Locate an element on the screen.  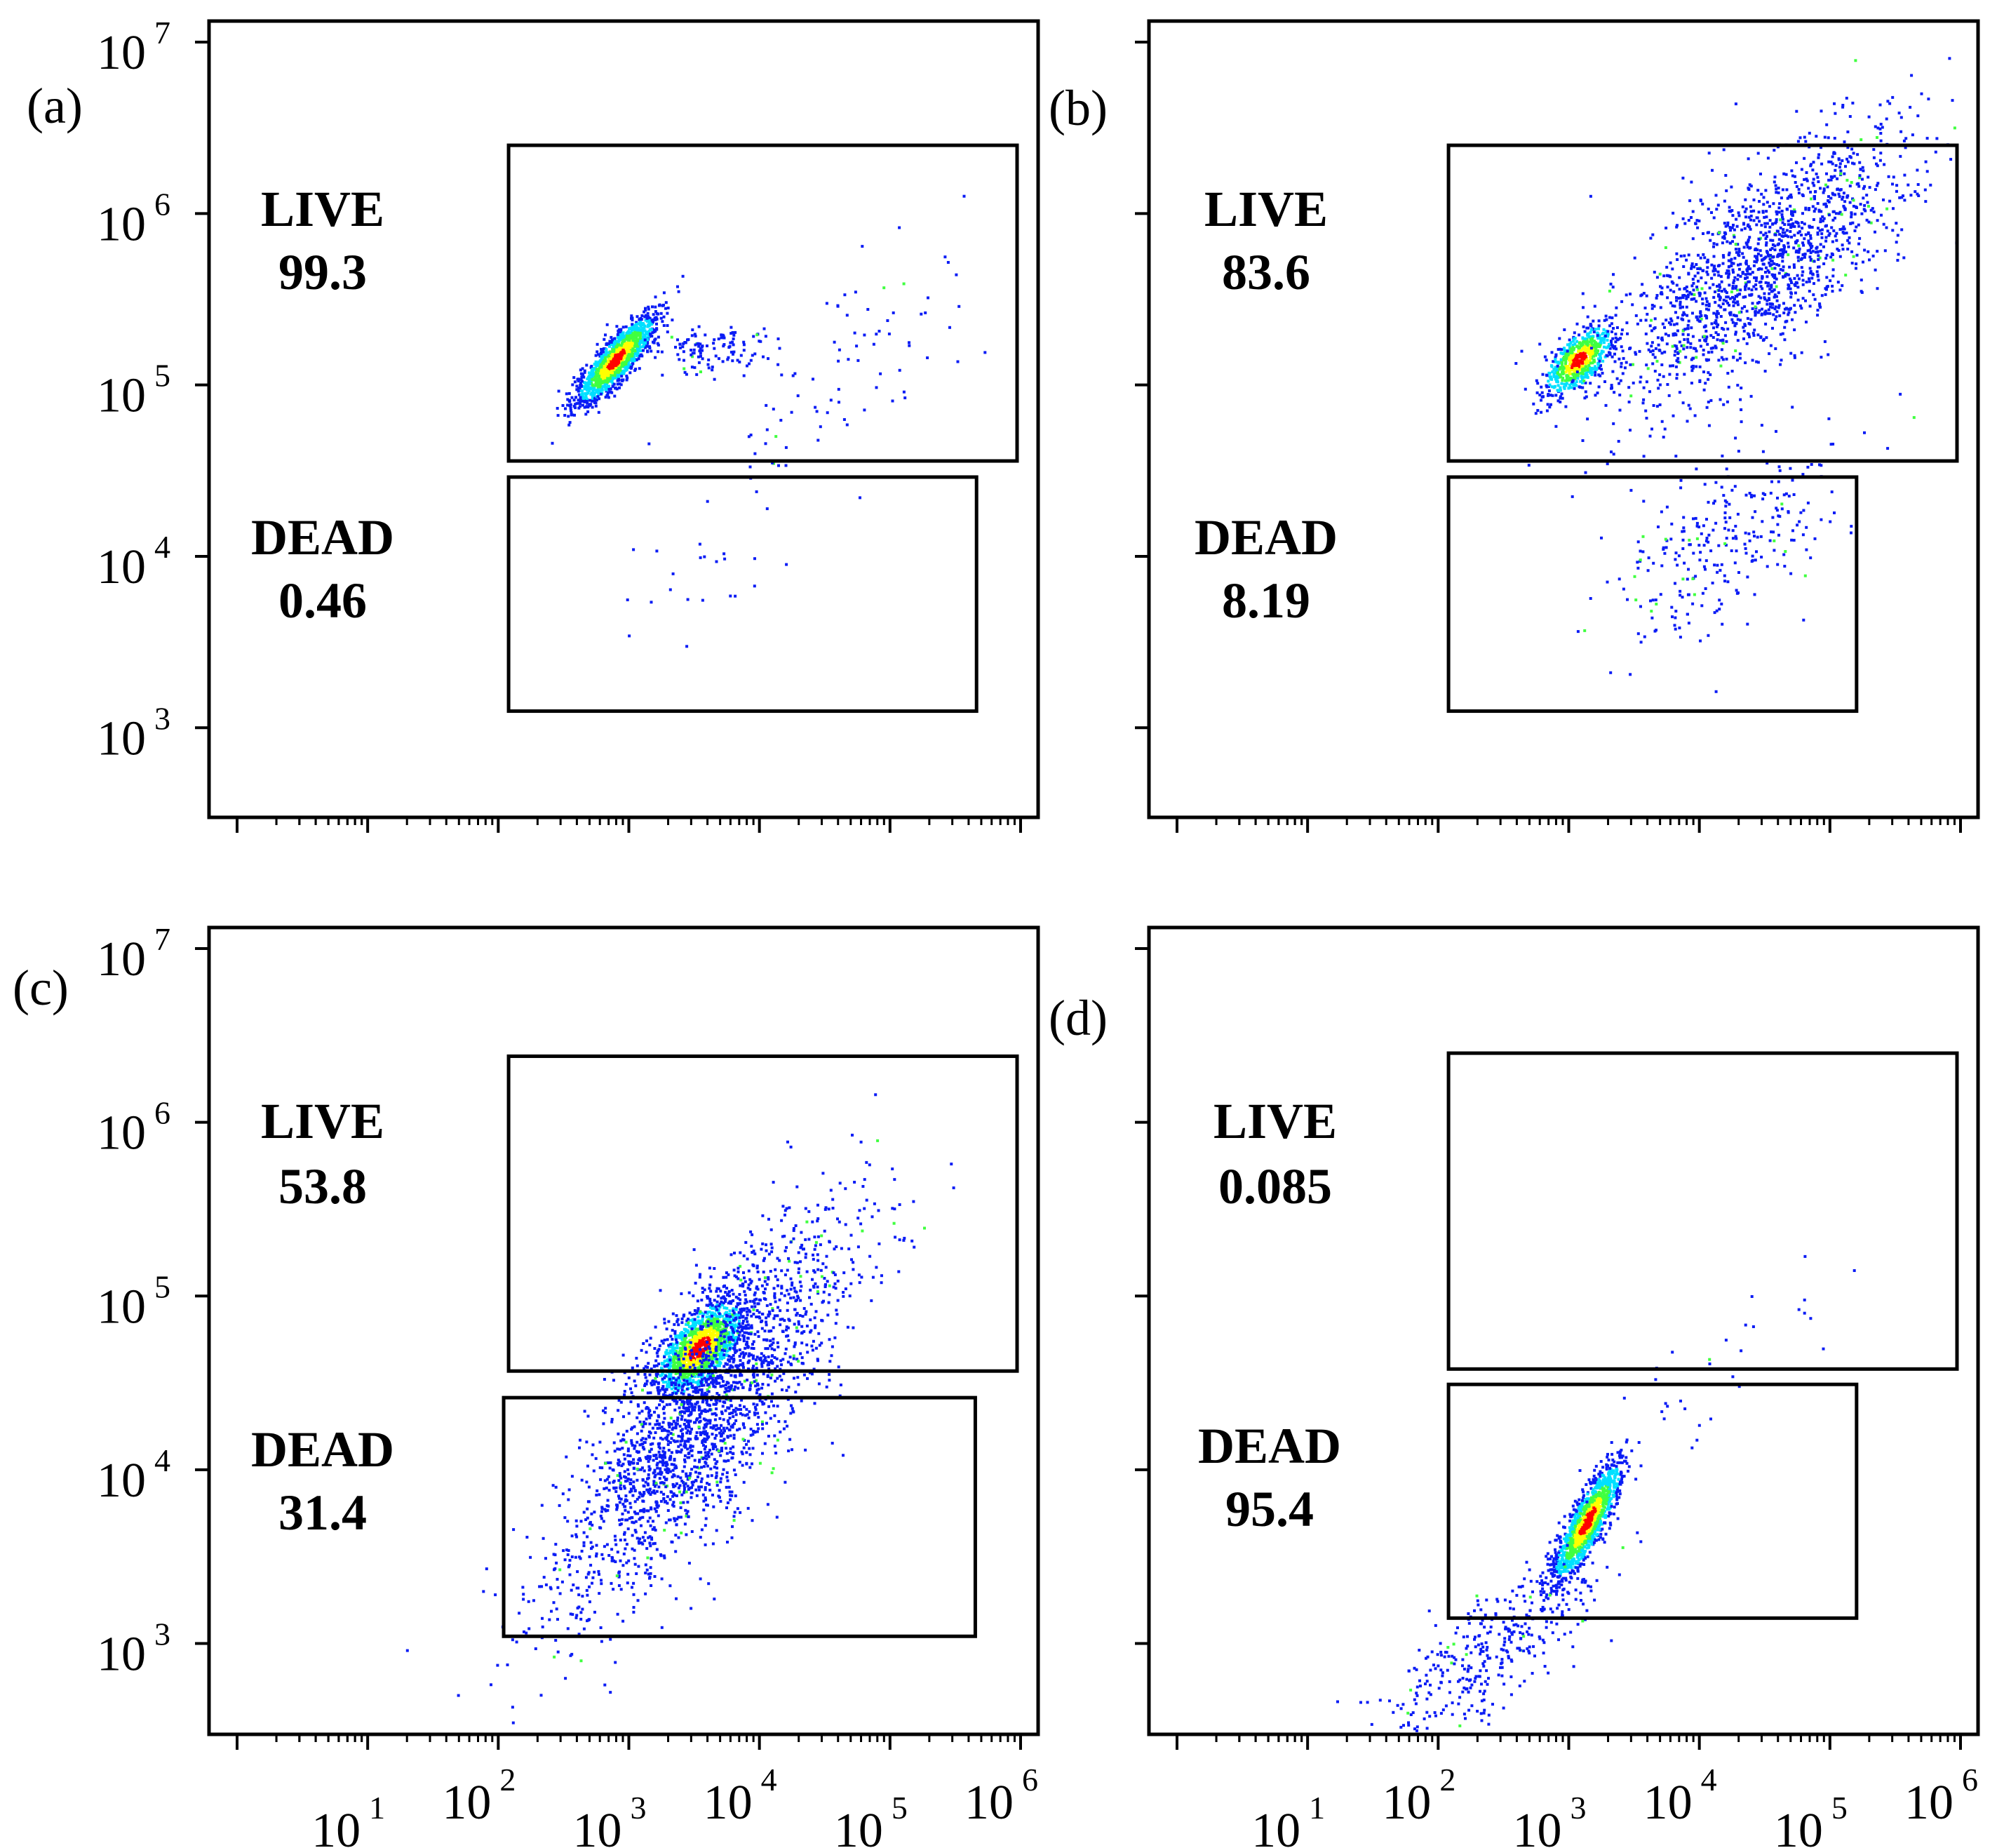
gate-dead is located at coordinates (742, 594).